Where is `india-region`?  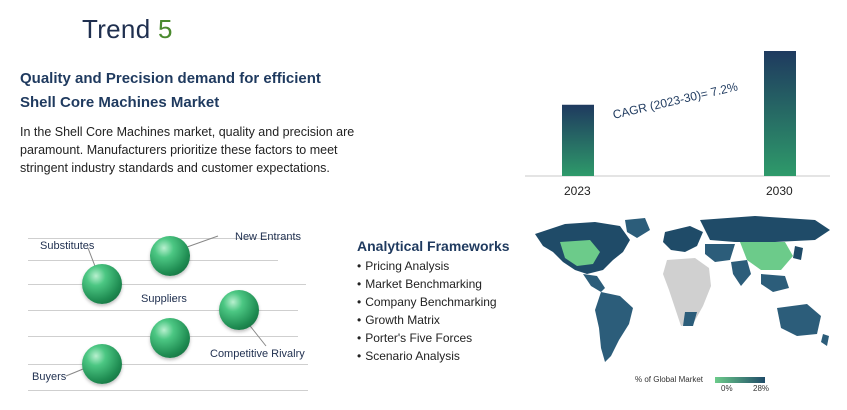
india-region is located at coordinates (741, 273).